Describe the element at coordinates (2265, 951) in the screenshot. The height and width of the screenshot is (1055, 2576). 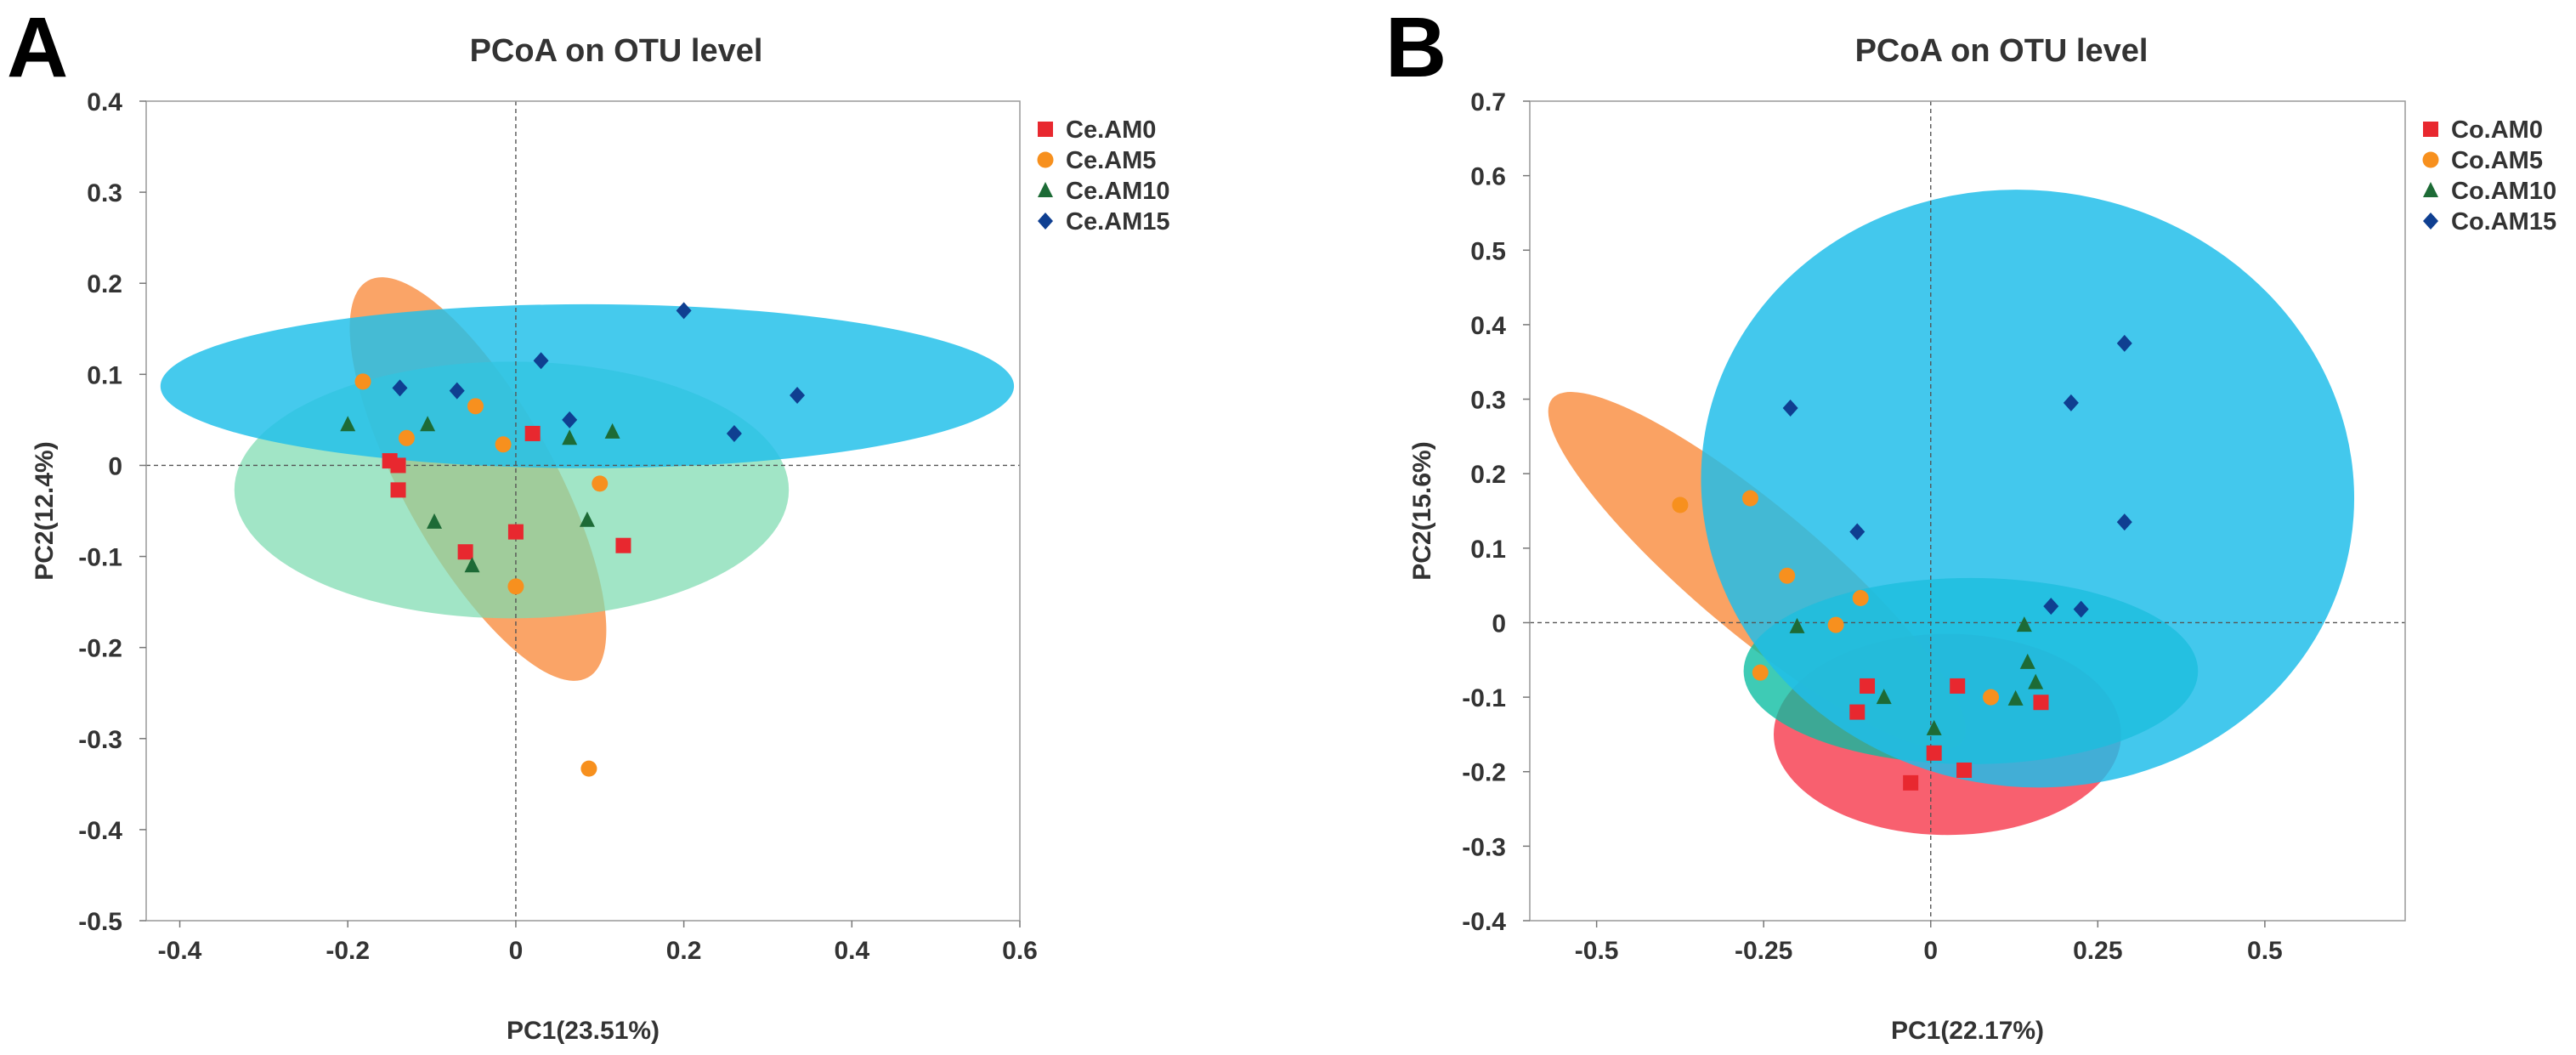
I see `x-tick-label: 0.5` at that location.